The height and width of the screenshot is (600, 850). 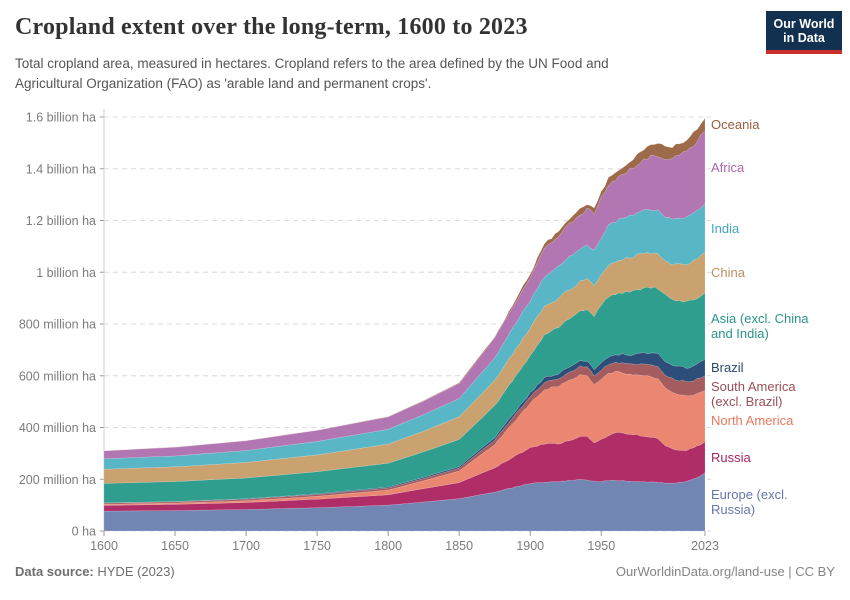 What do you see at coordinates (57, 325) in the screenshot?
I see `y-axis-label: 800 million ha` at bounding box center [57, 325].